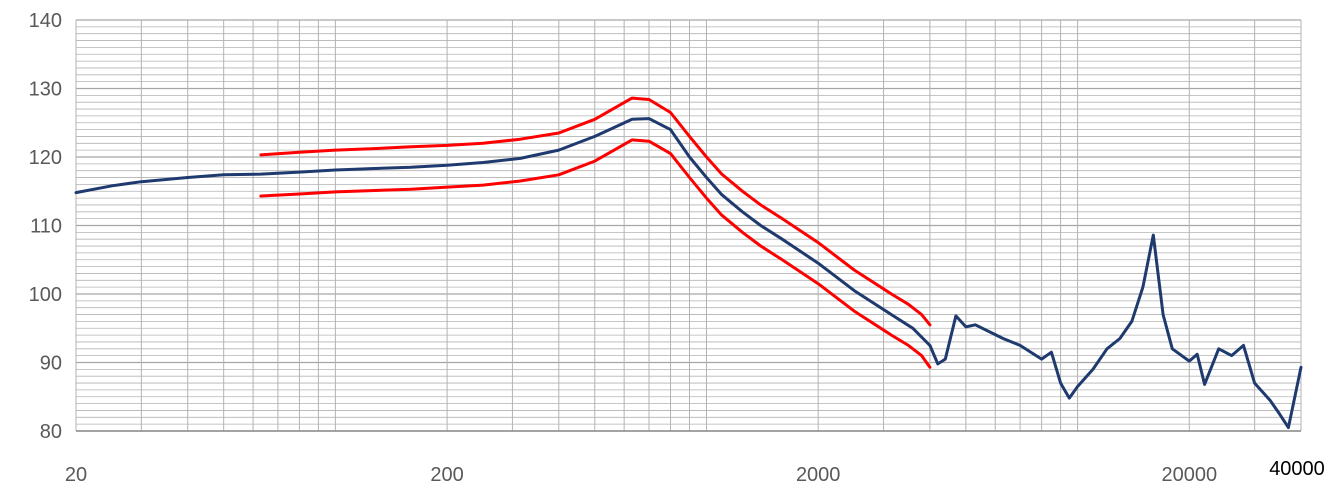  I want to click on x-tick-label: 20000, so click(1189, 475).